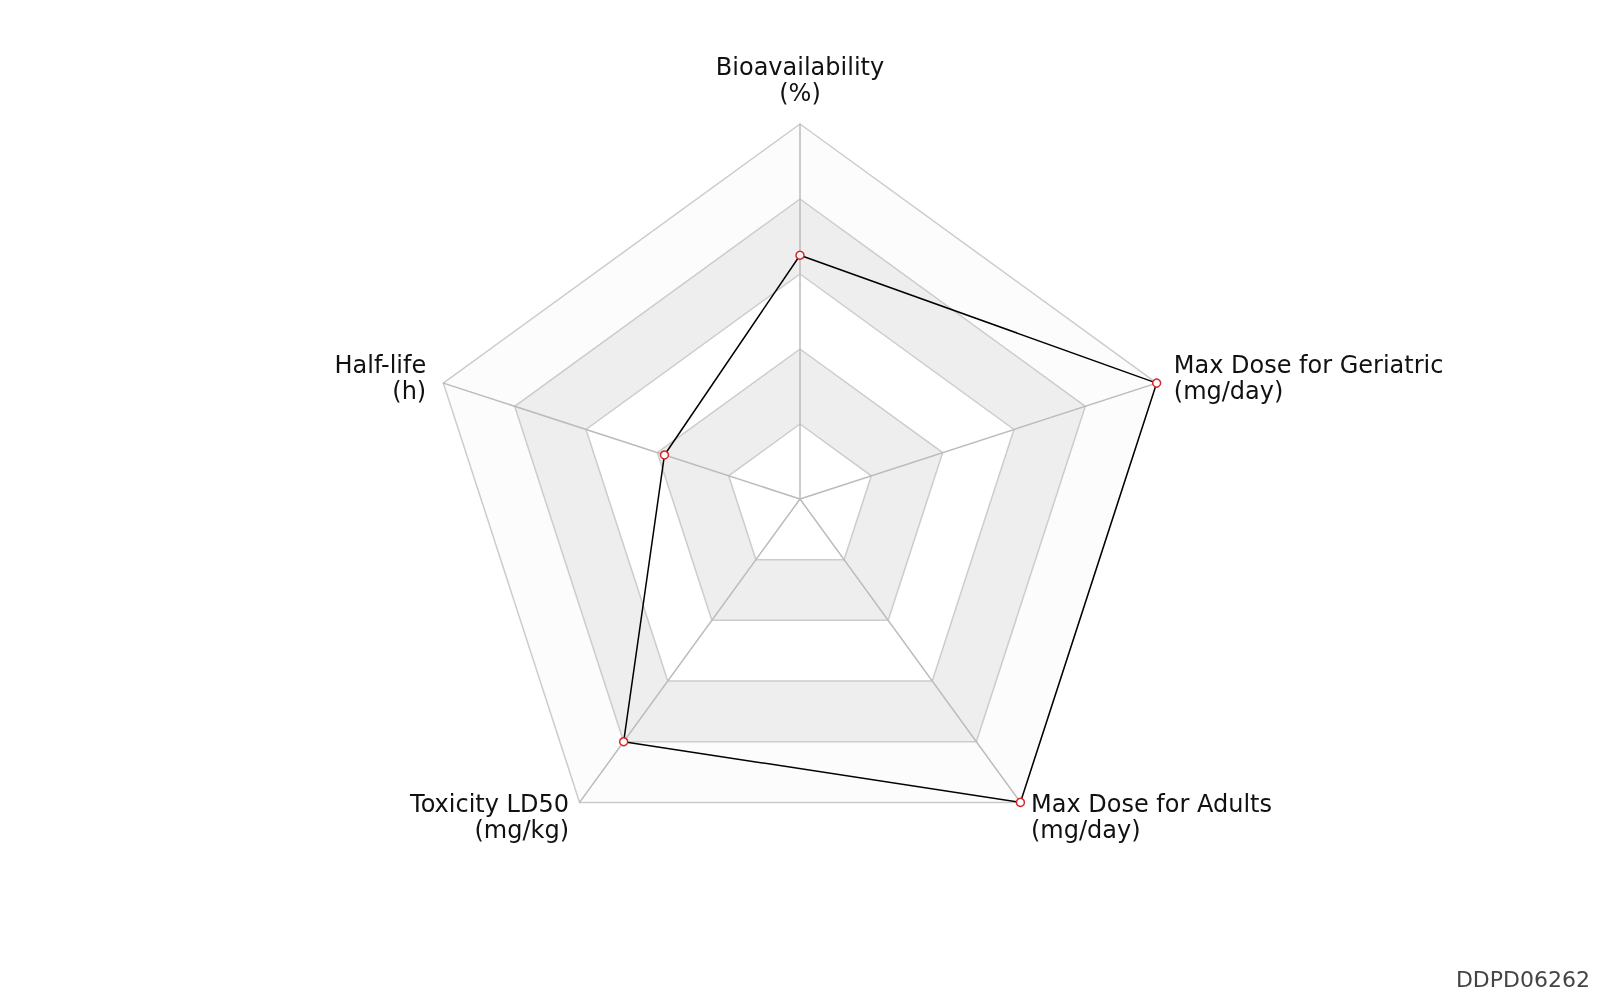 This screenshot has height=1000, width=1600. Describe the element at coordinates (800, 80) in the screenshot. I see `spoke-label: Bioavailability (%)` at that location.